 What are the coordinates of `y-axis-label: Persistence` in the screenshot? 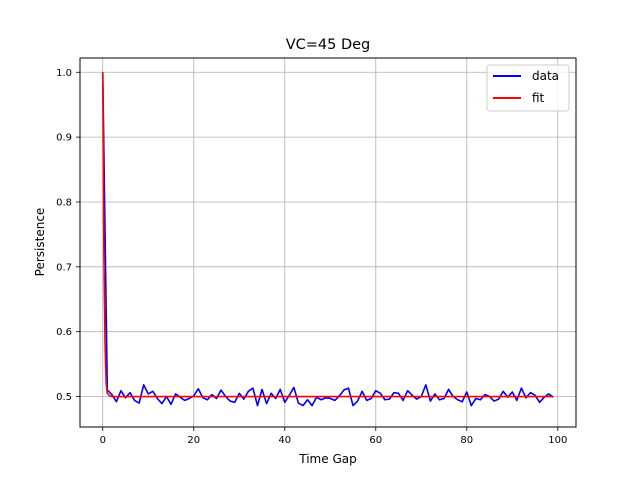 It's located at (40, 242).